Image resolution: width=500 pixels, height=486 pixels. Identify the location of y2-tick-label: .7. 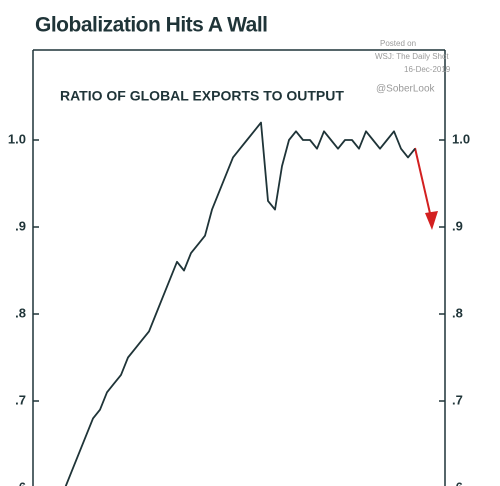
(457, 399).